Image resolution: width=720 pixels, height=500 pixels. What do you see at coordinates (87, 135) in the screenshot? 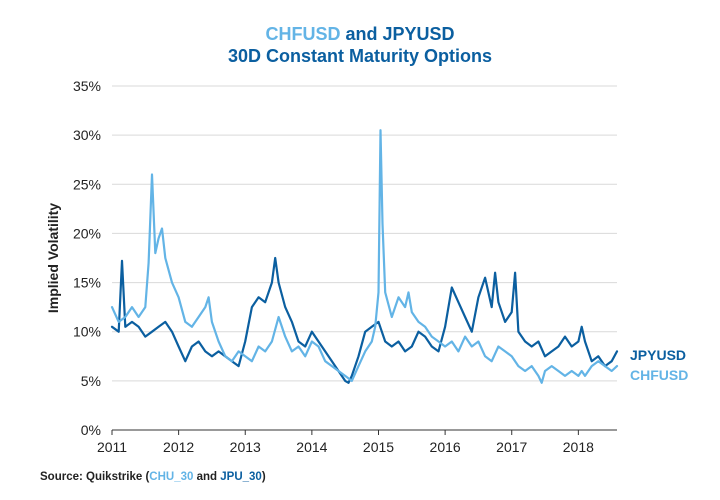
I see `y-tick-label: 30%` at bounding box center [87, 135].